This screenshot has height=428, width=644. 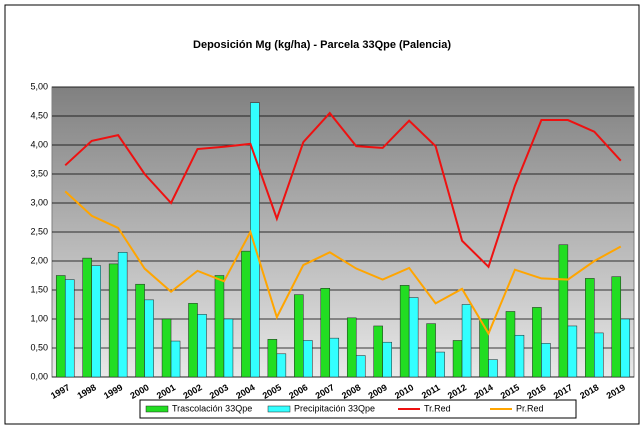 What do you see at coordinates (39, 115) in the screenshot?
I see `y-tick-label: 4,50` at bounding box center [39, 115].